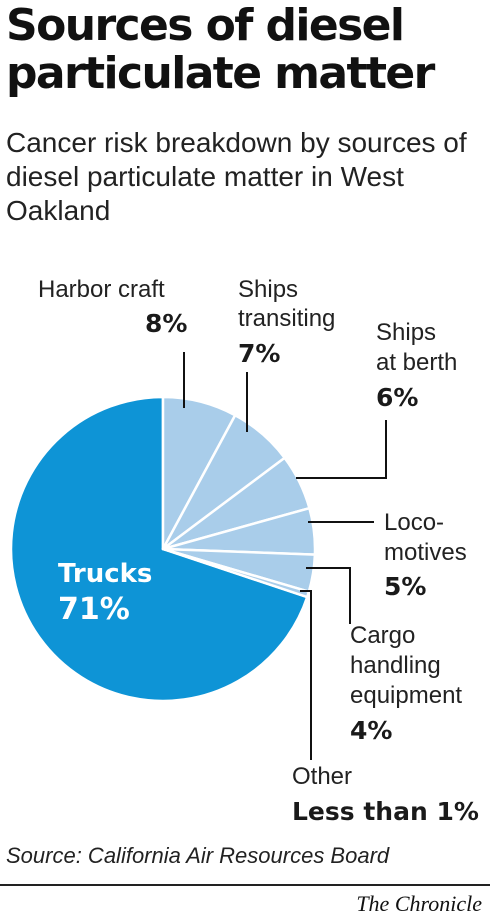  Describe the element at coordinates (198, 855) in the screenshot. I see `source-note: Source: California Air Resources Board` at that location.